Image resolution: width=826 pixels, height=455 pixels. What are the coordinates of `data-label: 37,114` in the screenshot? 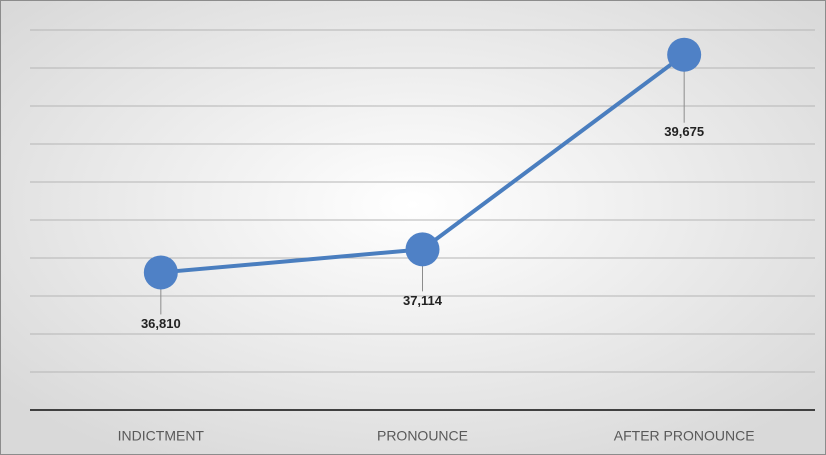 It's located at (423, 300).